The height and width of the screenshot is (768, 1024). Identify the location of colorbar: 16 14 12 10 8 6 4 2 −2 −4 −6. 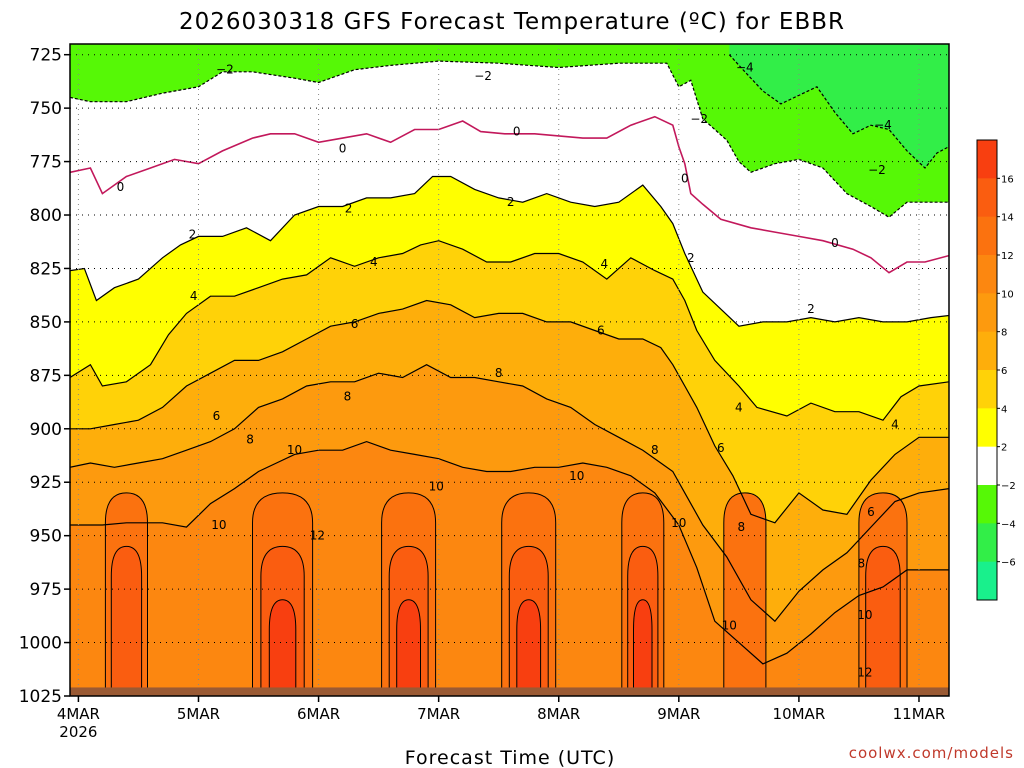
(996, 370).